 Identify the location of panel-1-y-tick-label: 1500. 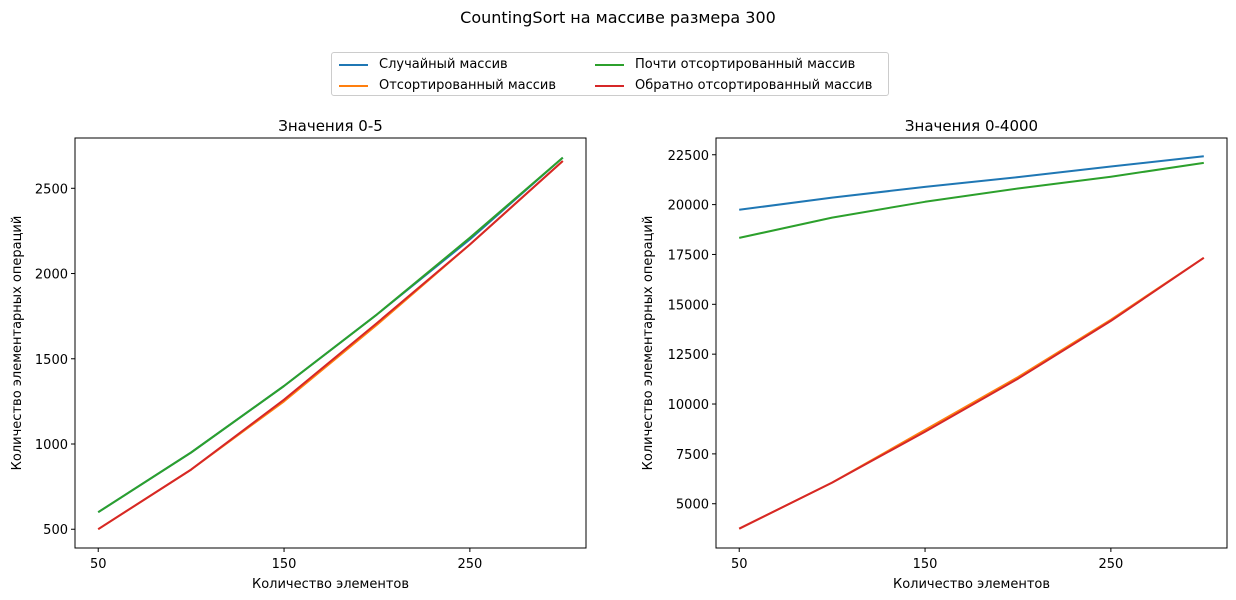
(51, 360).